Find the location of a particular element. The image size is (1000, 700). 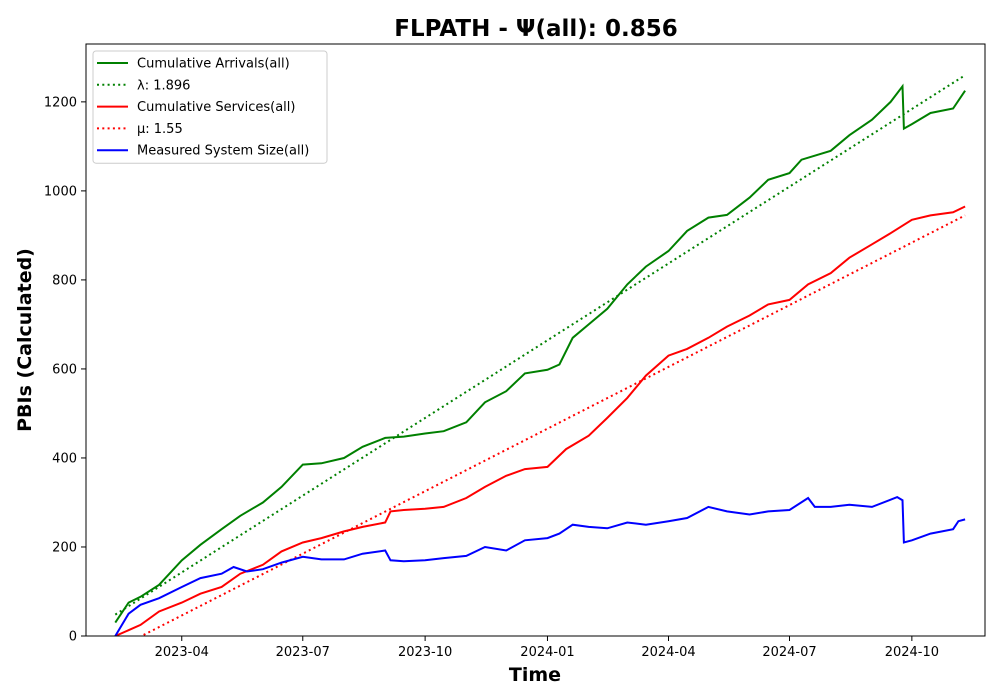

x-tick-label: 2023-04 is located at coordinates (182, 652).